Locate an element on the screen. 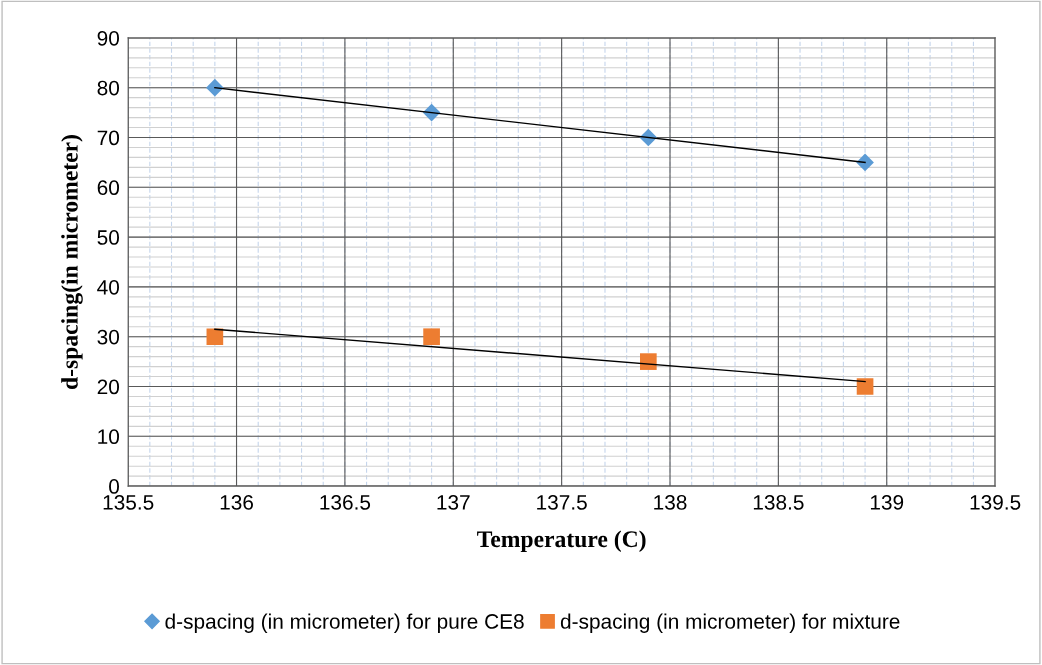  y-tick-label: 70 is located at coordinates (108, 138).